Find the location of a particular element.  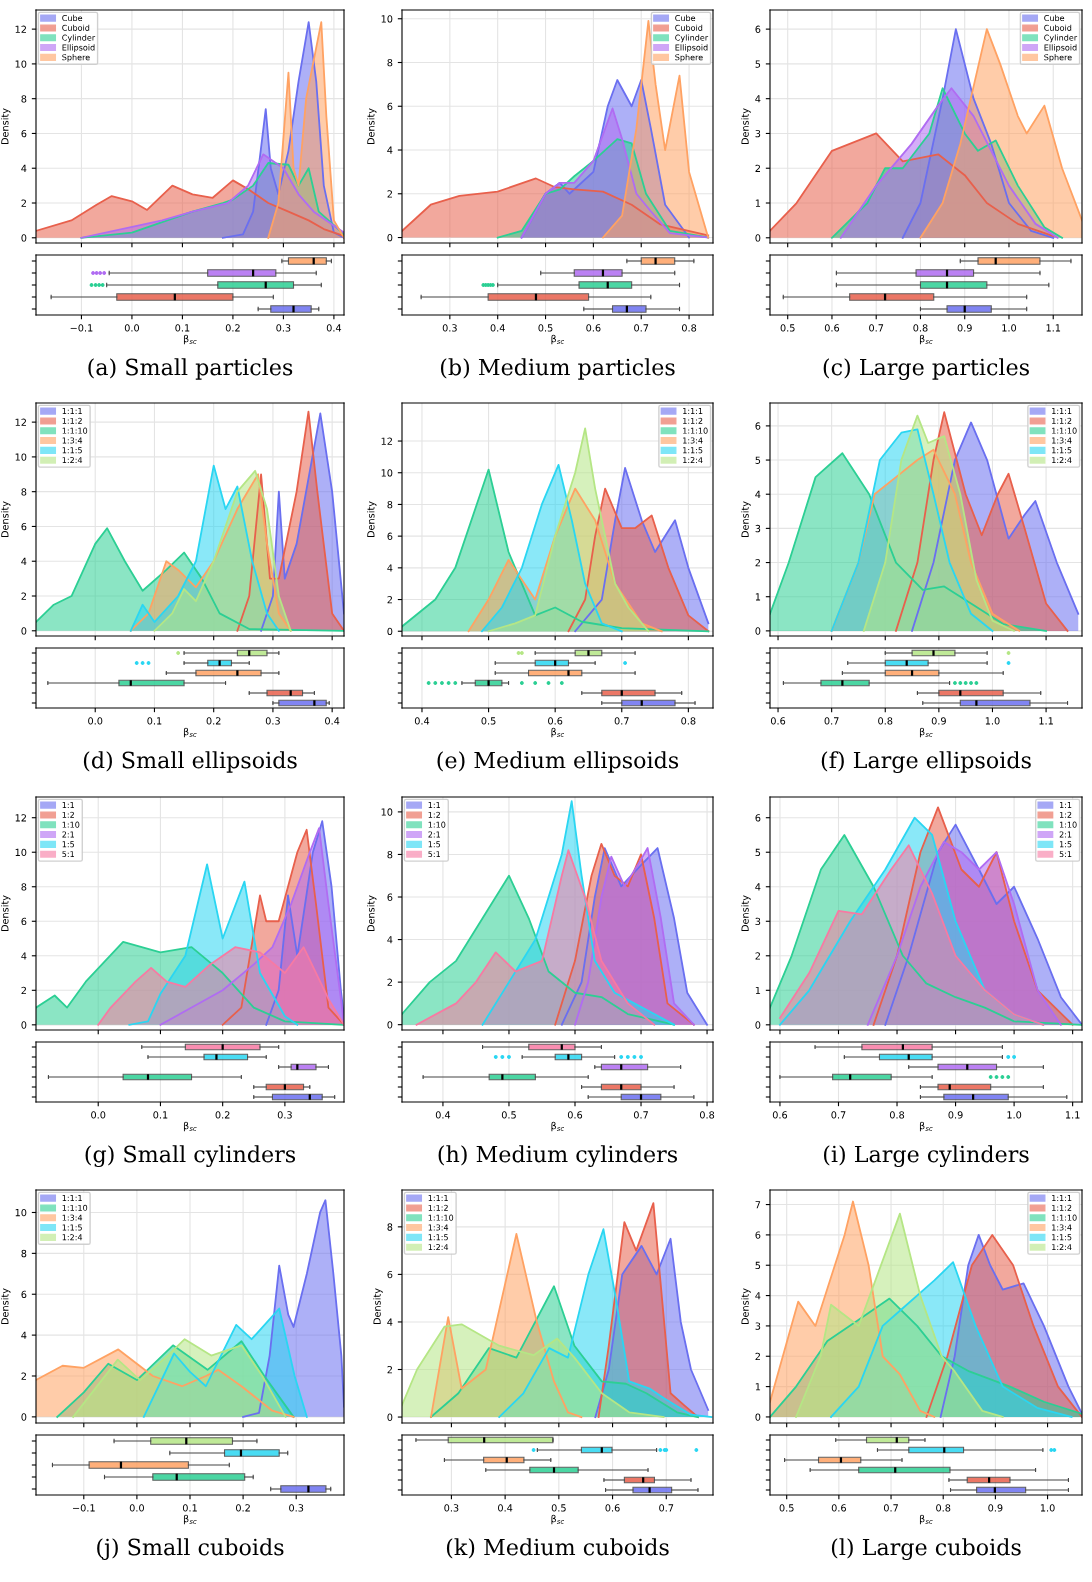

y-tick-label: 5 is located at coordinates (758, 64).